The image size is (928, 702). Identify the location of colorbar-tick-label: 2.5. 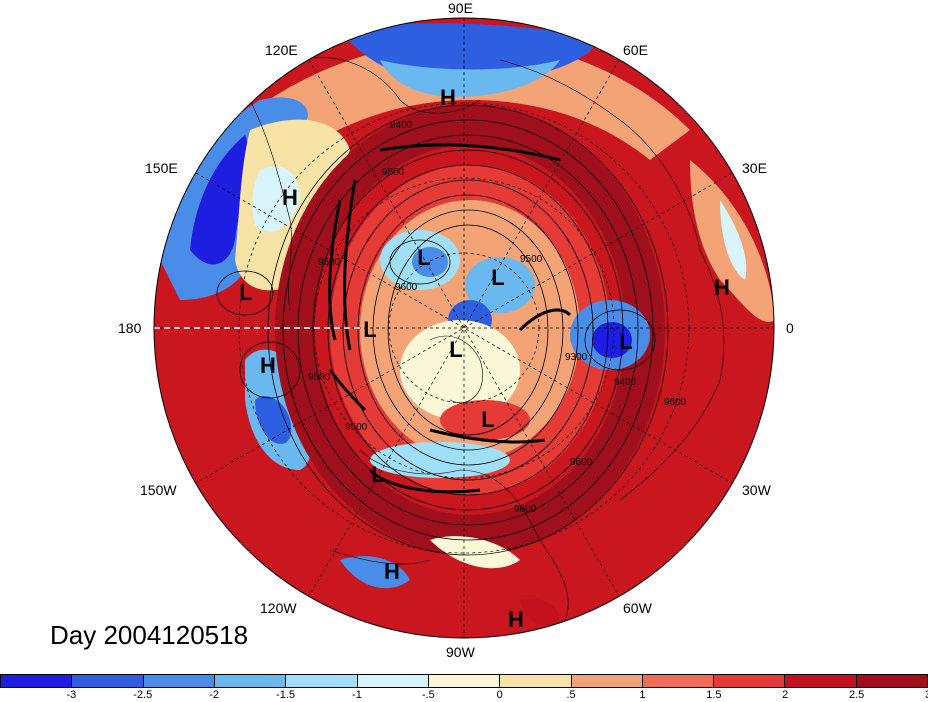
(856, 695).